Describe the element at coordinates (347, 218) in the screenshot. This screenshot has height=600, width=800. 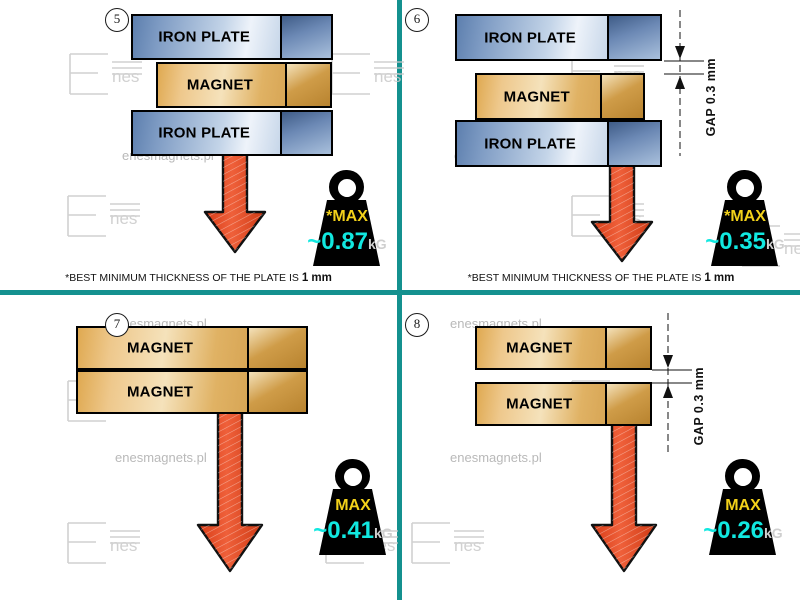
I see `weight-badge: *MAX ~0.87kG` at that location.